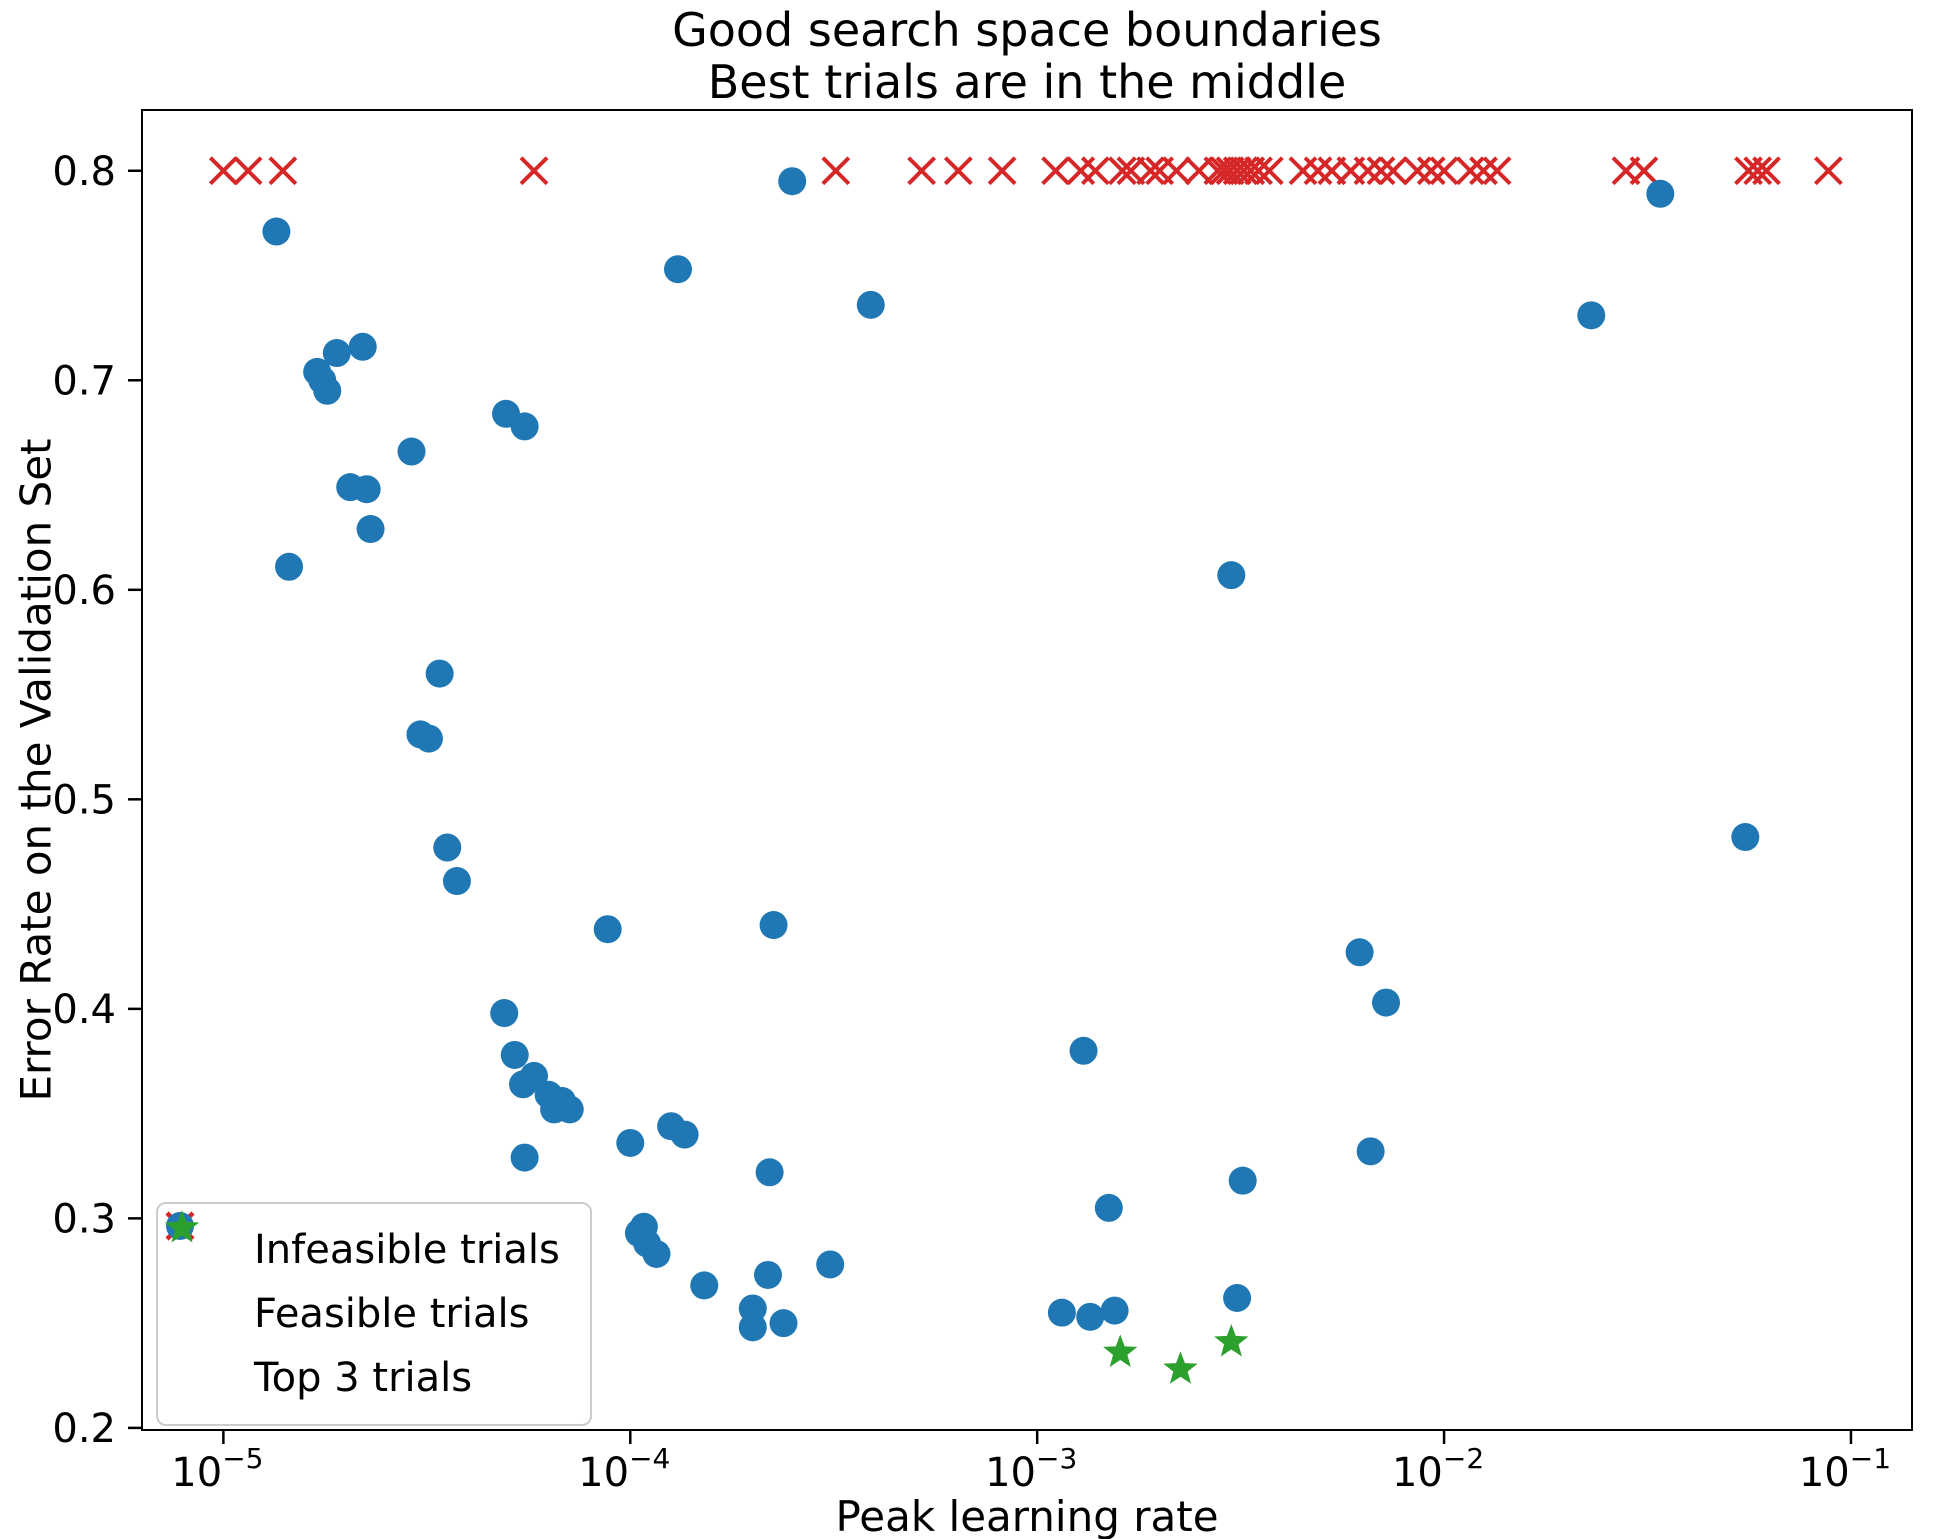  Describe the element at coordinates (217, 1469) in the screenshot. I see `x-tick-label: 10⁻⁵` at that location.